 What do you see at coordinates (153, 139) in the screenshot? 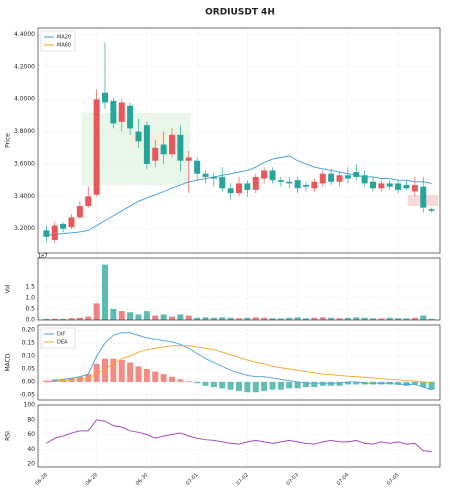
I see `zone-box` at bounding box center [153, 139].